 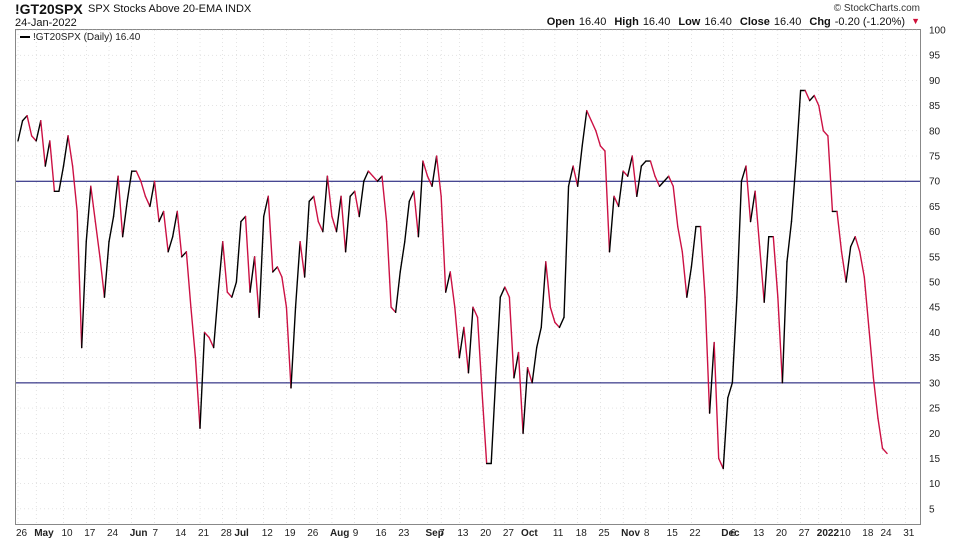 I want to click on y-tick-label: 80, so click(x=935, y=131).